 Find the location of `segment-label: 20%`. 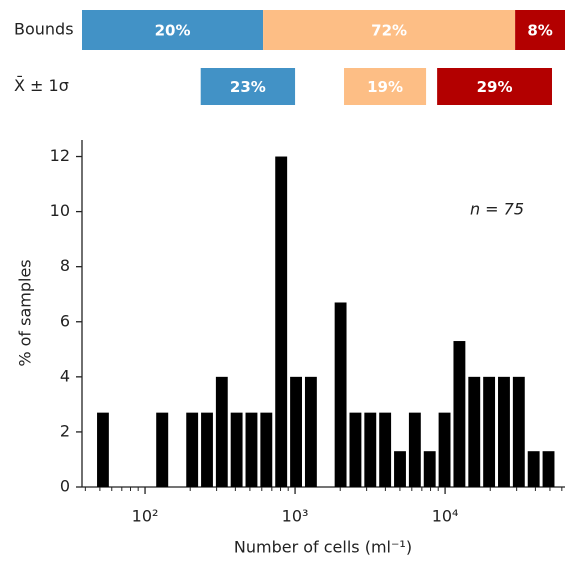

segment-label: 20% is located at coordinates (173, 31).